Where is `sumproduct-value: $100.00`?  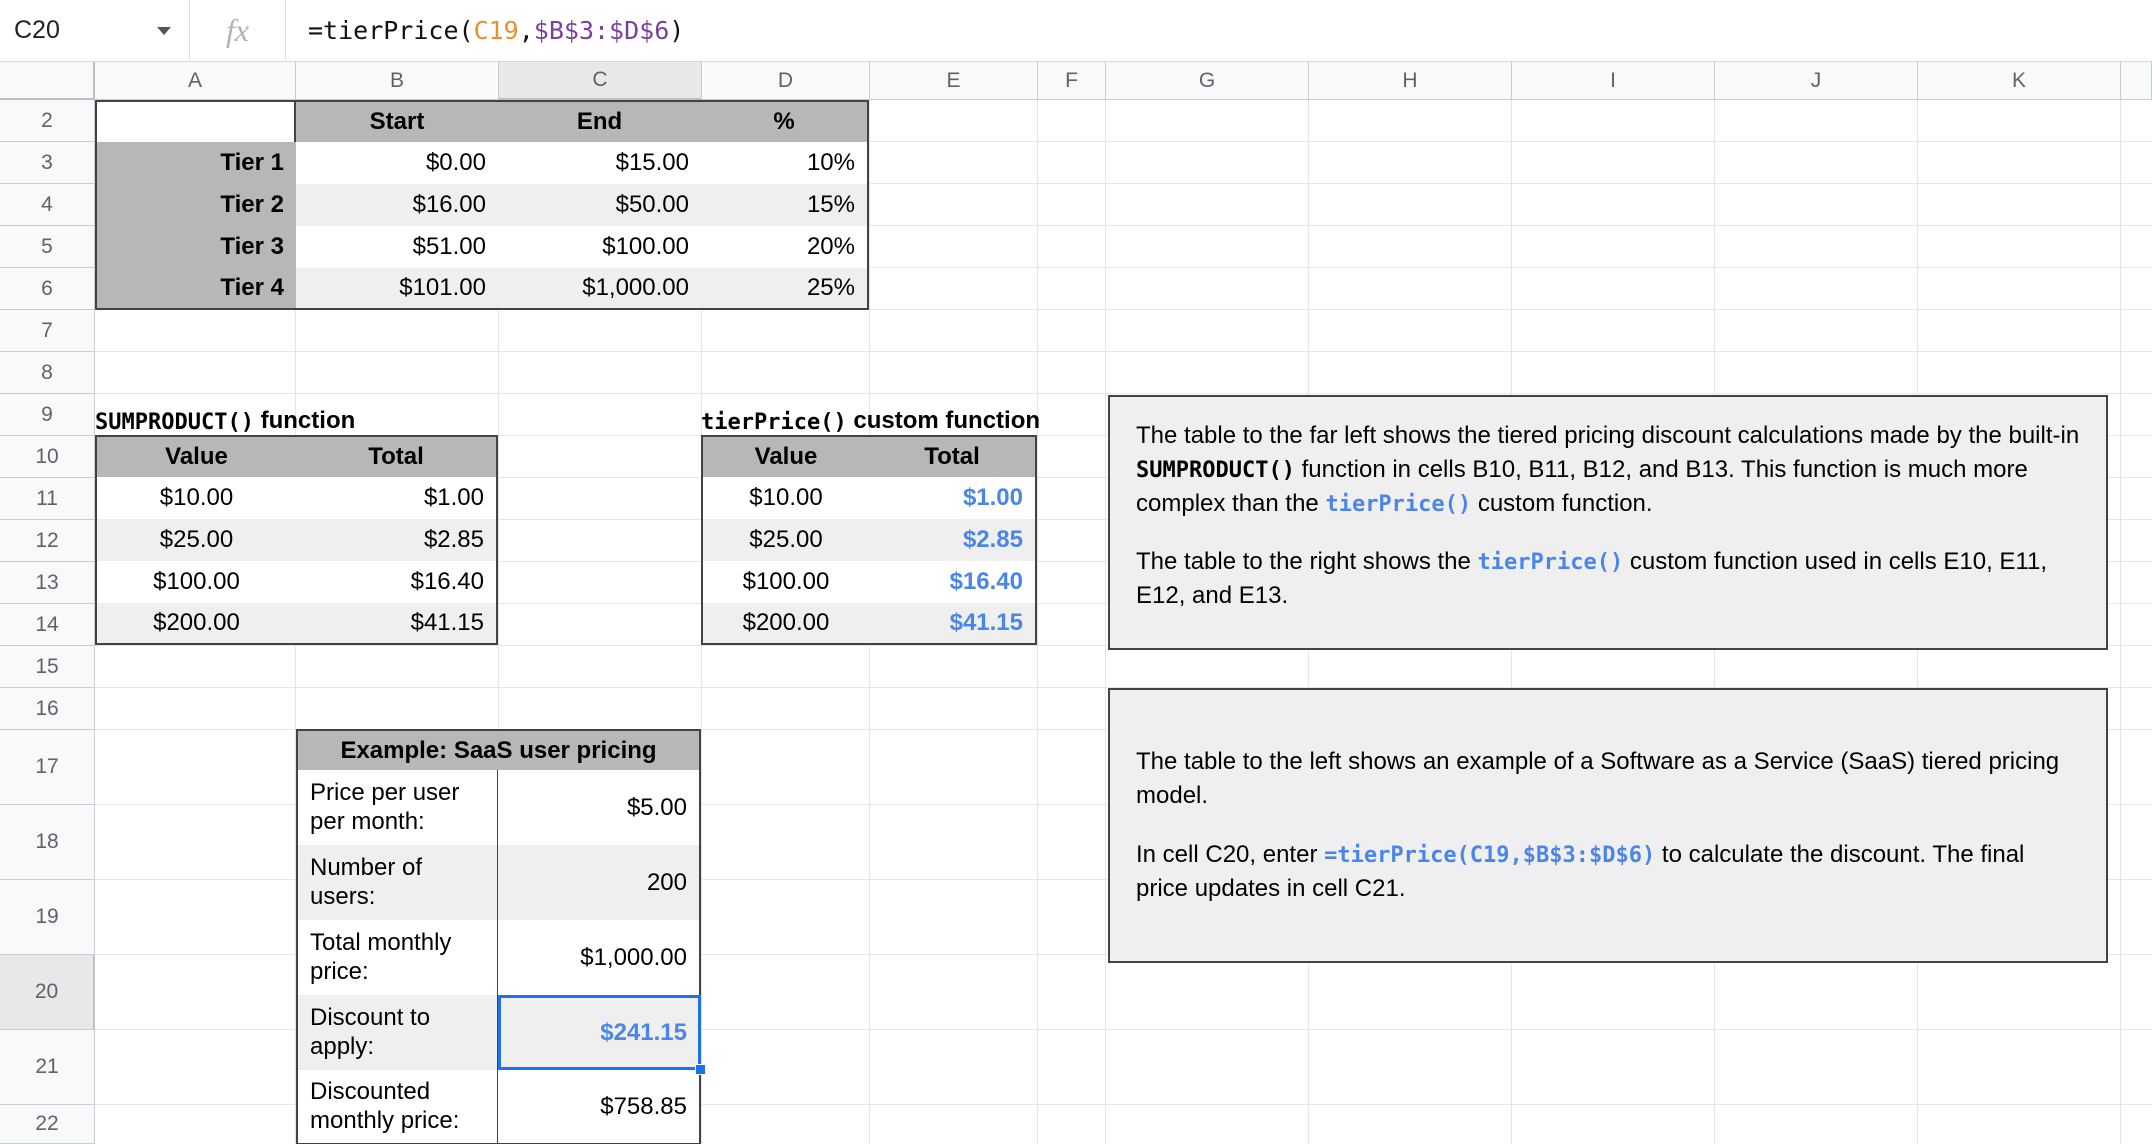 sumproduct-value: $100.00 is located at coordinates (195, 582).